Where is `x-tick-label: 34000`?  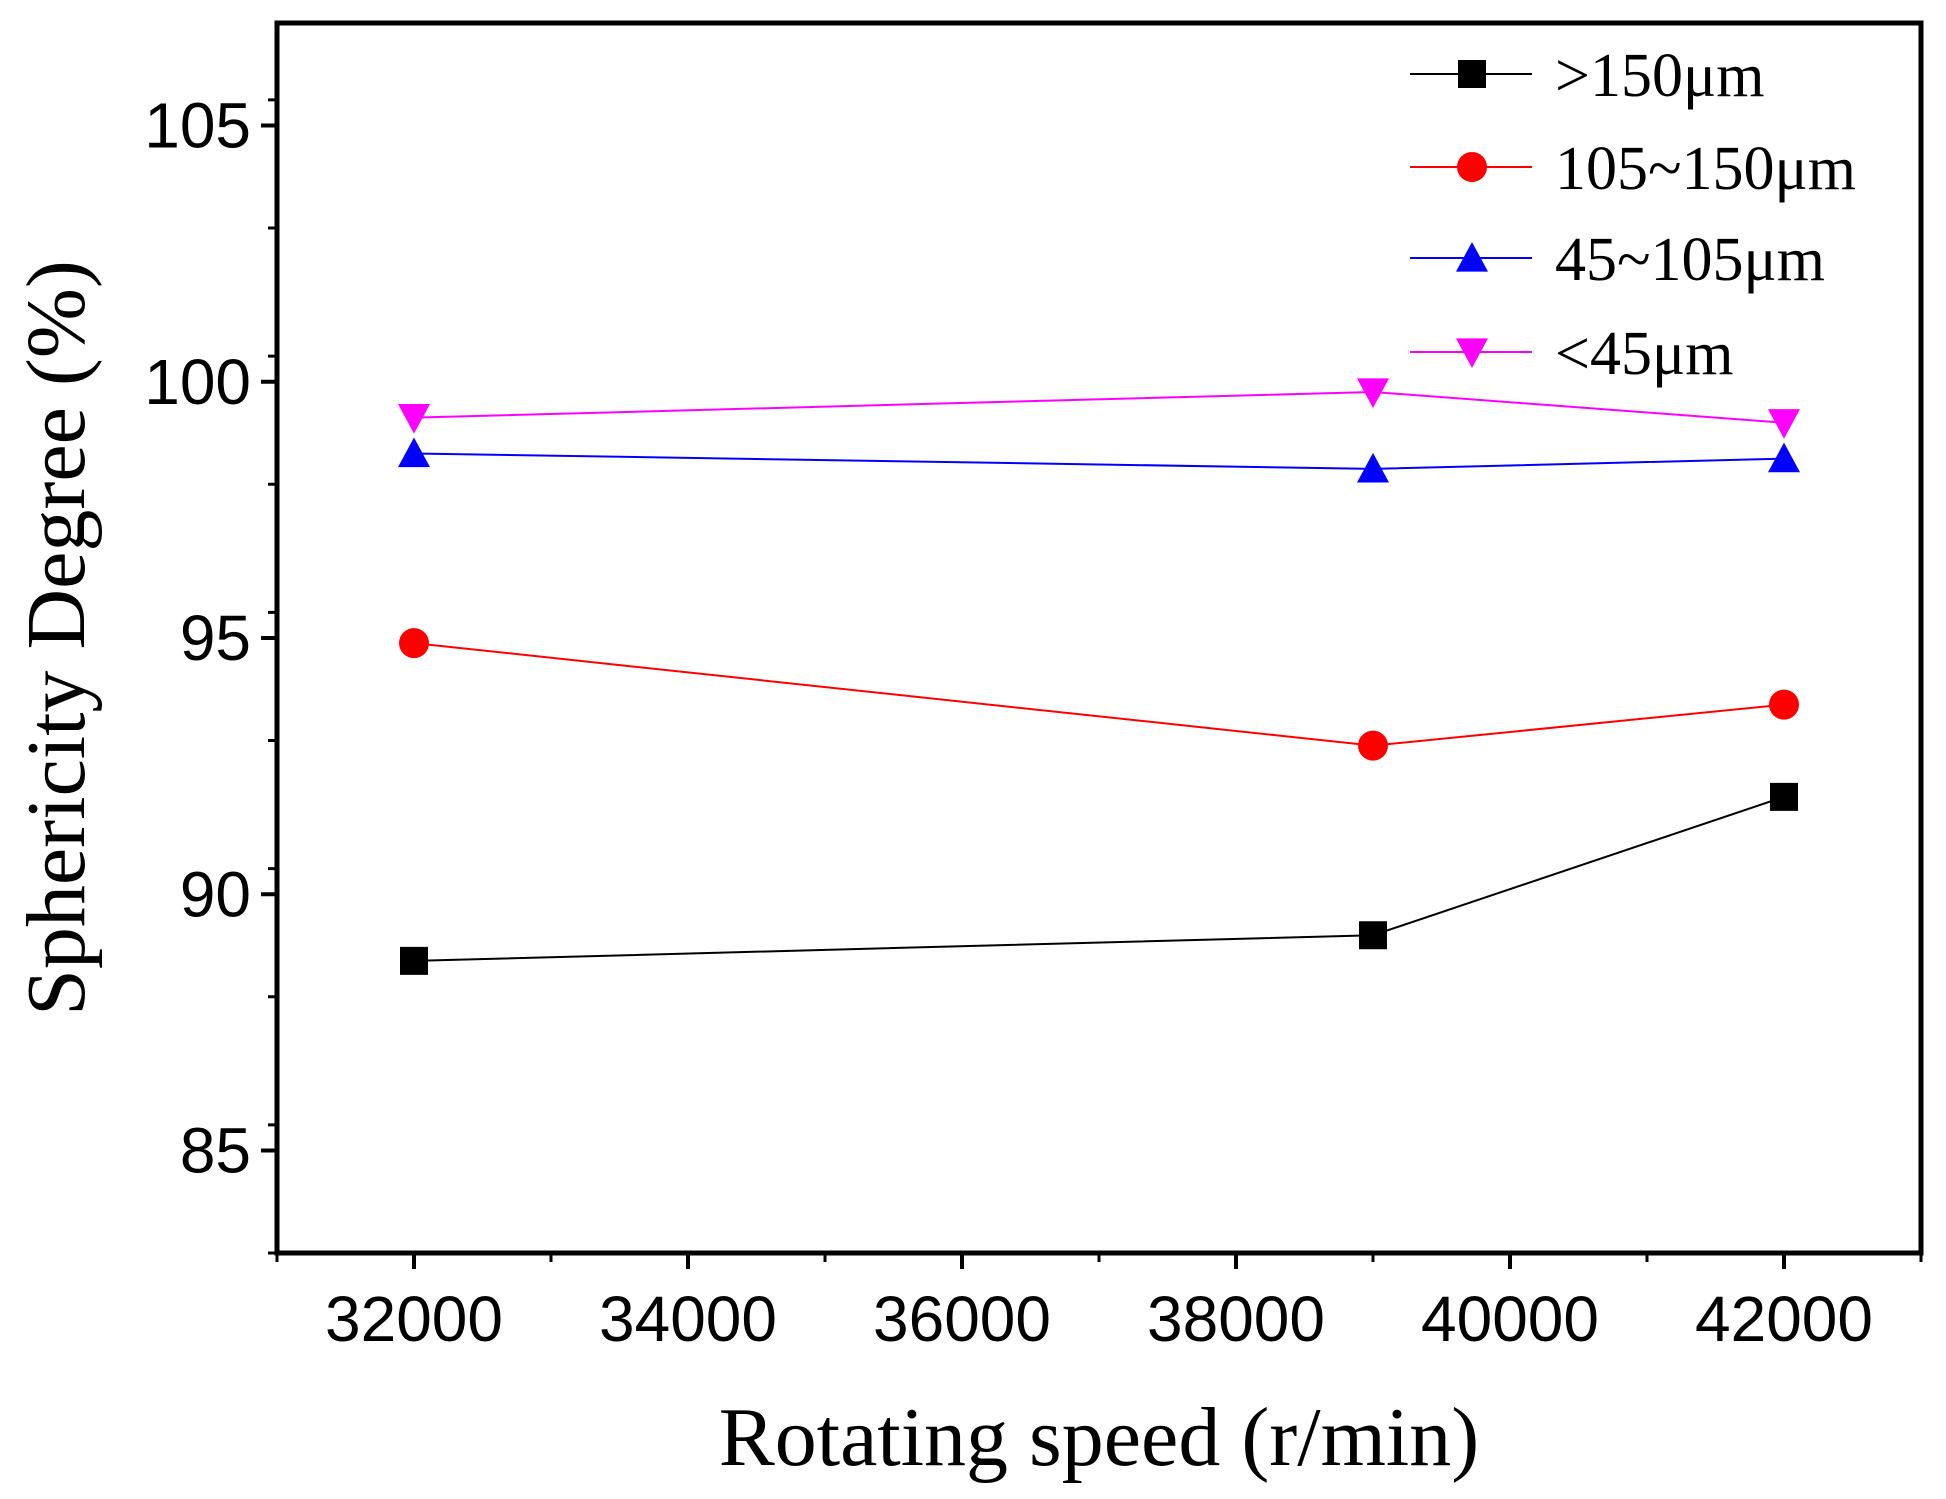 x-tick-label: 34000 is located at coordinates (688, 1319).